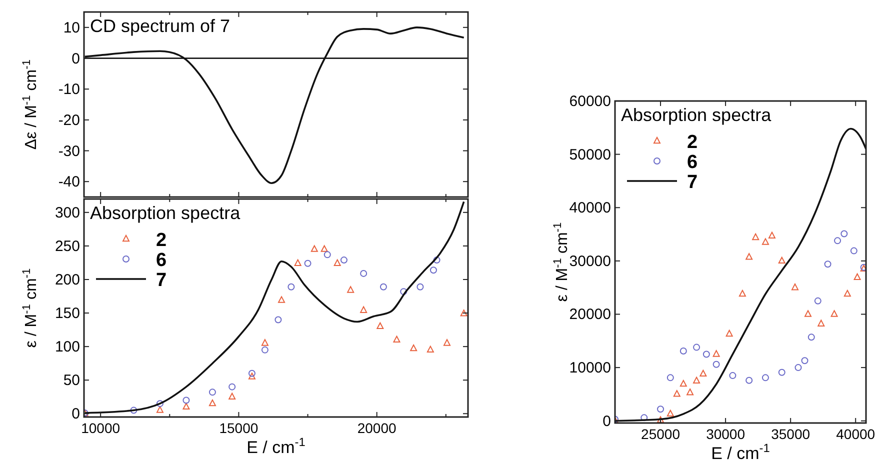 The width and height of the screenshot is (880, 468). I want to click on y-tick-label: 10000, so click(590, 368).